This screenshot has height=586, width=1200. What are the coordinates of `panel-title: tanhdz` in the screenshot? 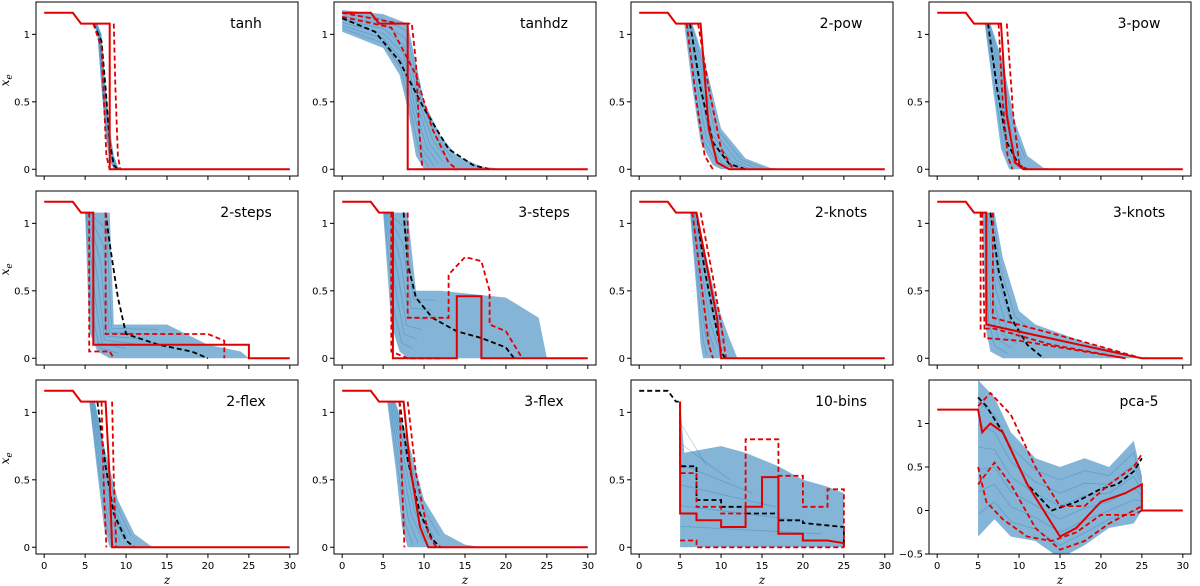 It's located at (544, 24).